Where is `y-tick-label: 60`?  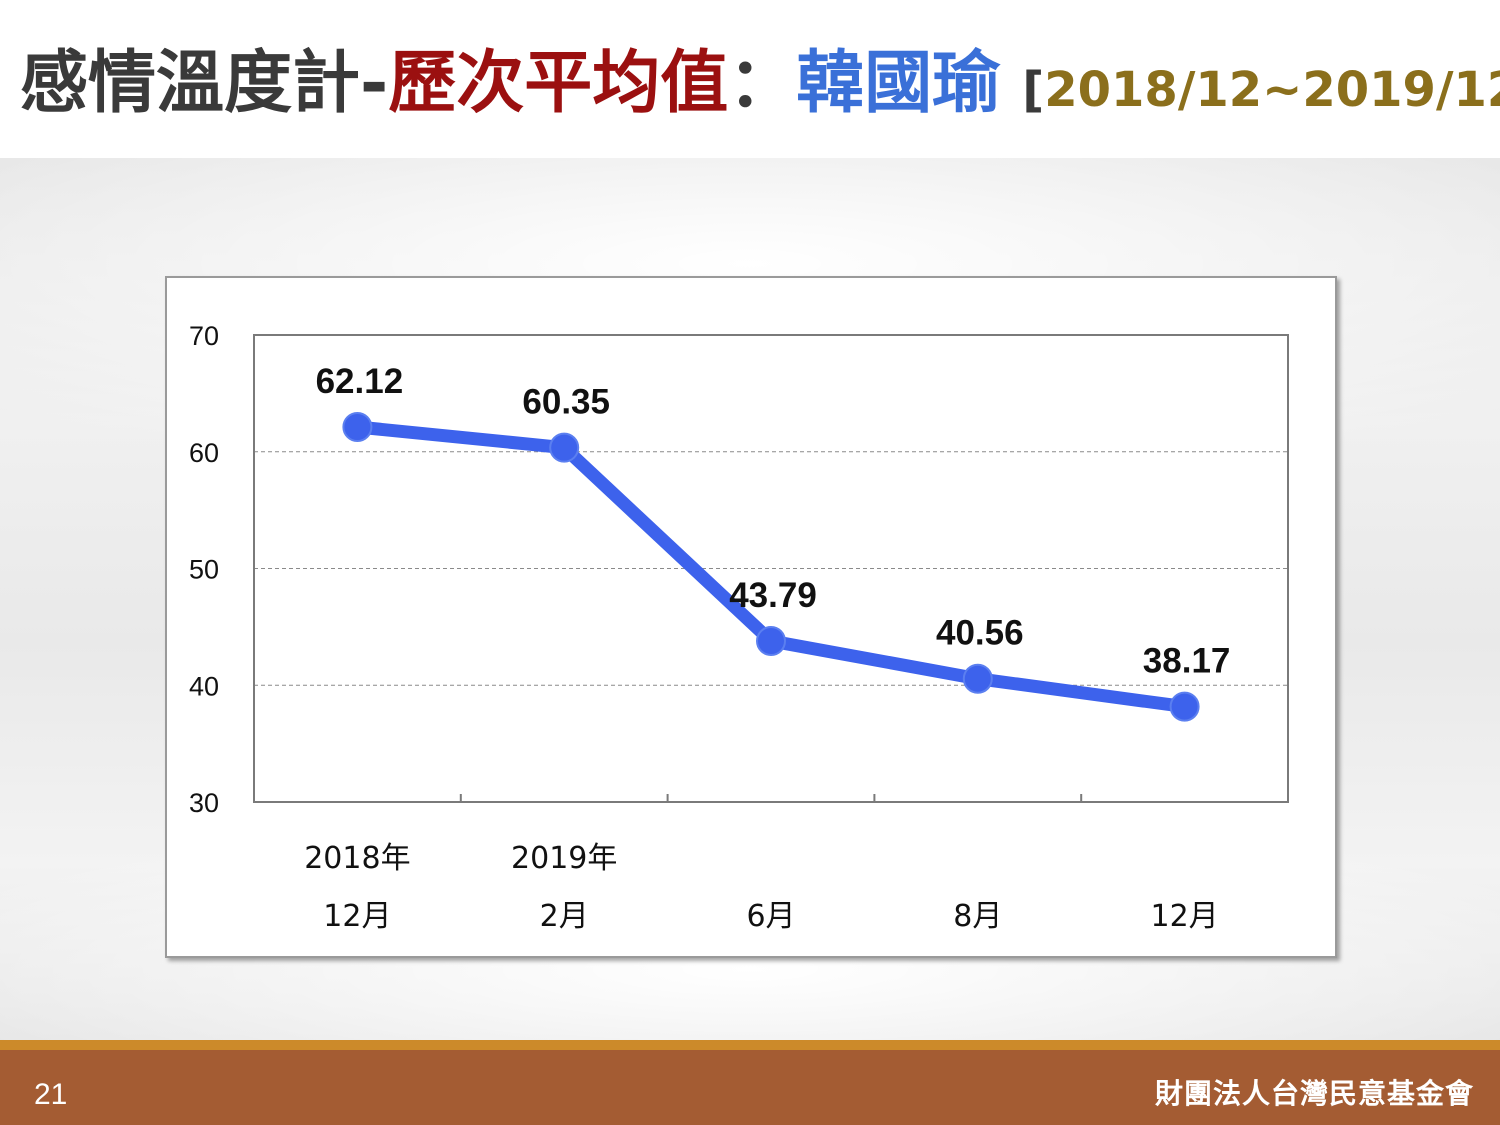
y-tick-label: 60 is located at coordinates (204, 453).